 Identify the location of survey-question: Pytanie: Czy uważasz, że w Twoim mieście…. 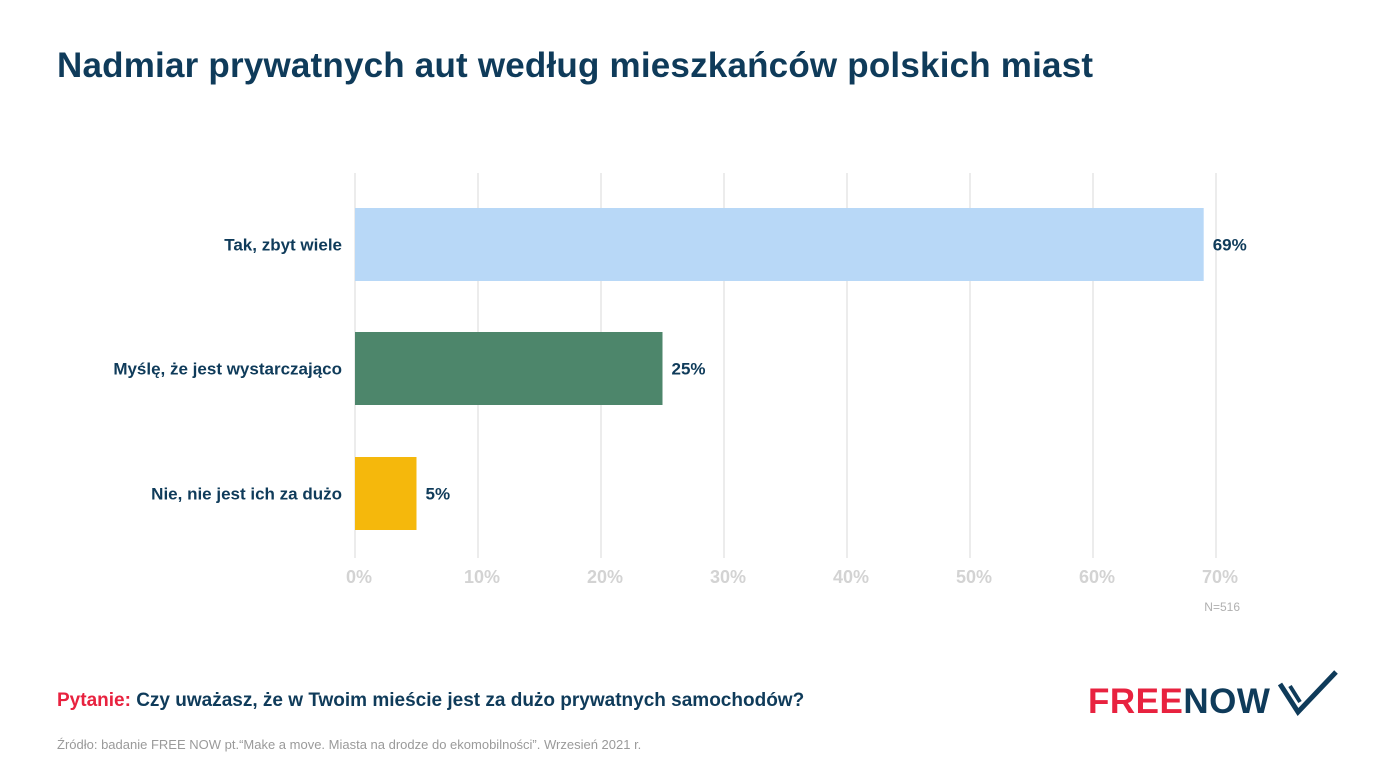
(430, 701).